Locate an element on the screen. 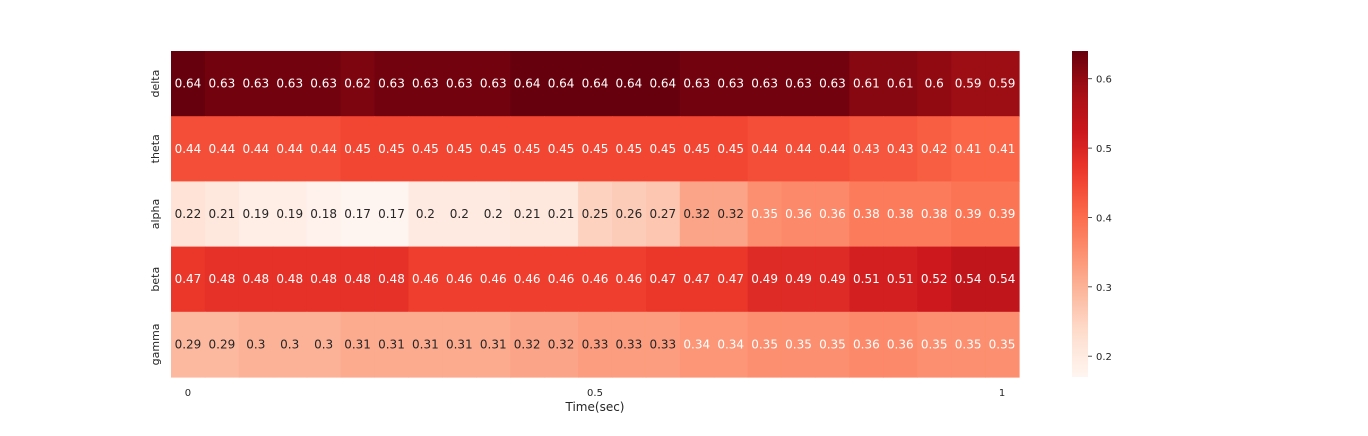 The height and width of the screenshot is (436, 1368). cell-value-label: 0.48 is located at coordinates (357, 279).